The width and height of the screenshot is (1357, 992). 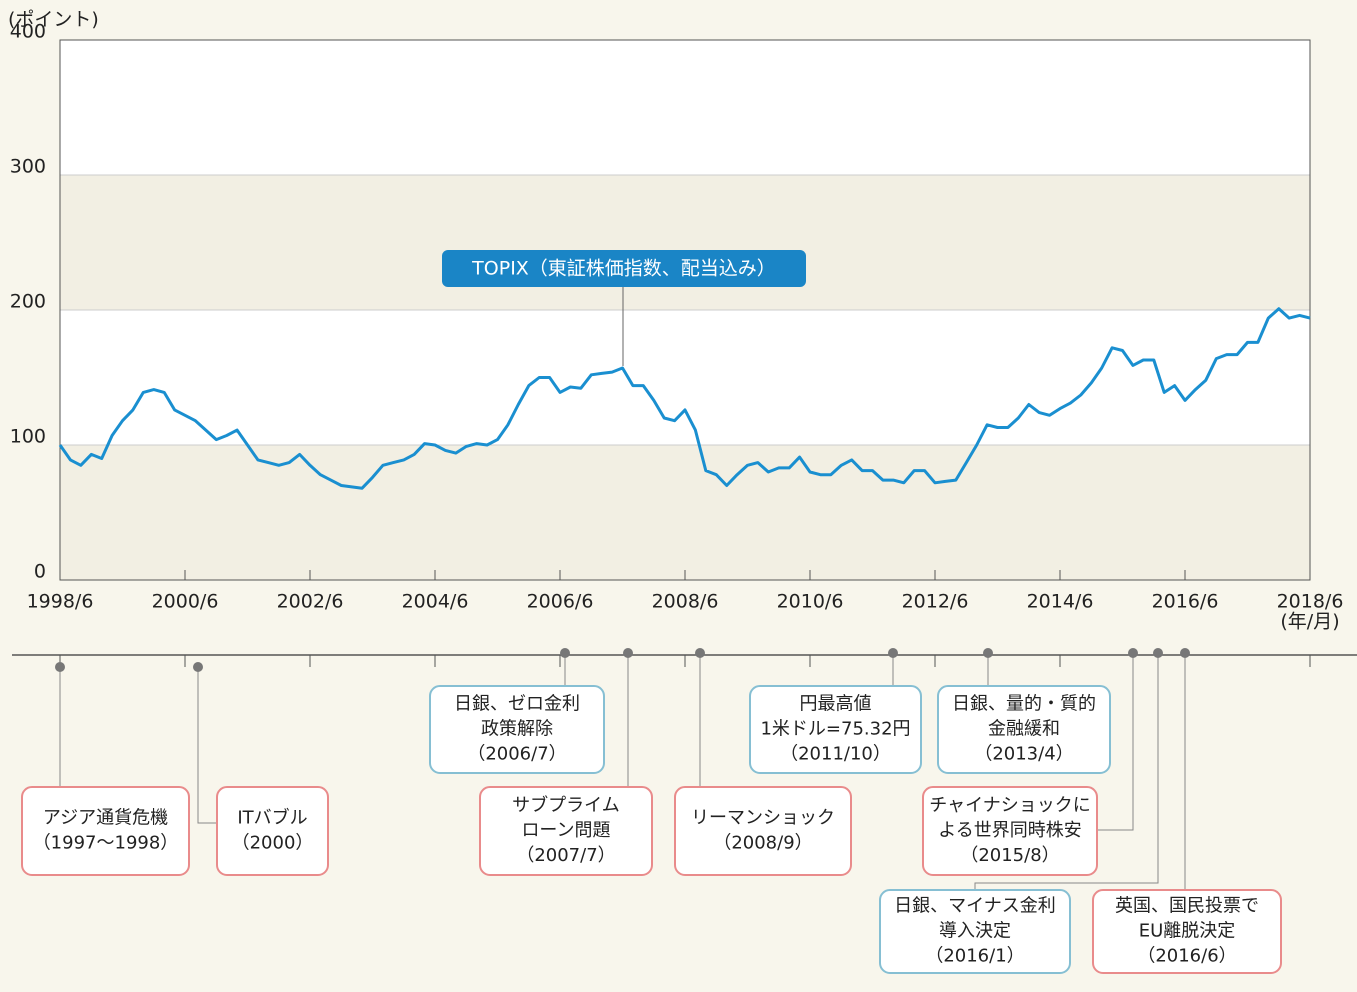 I want to click on event-text: ローン問題, so click(x=565, y=830).